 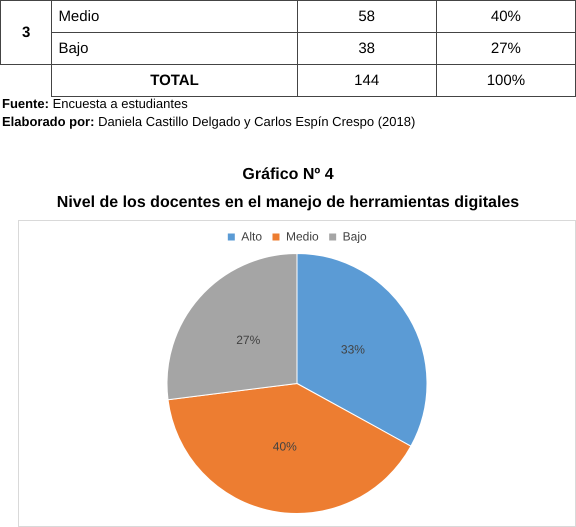 I want to click on data-label: 40%, so click(x=285, y=447).